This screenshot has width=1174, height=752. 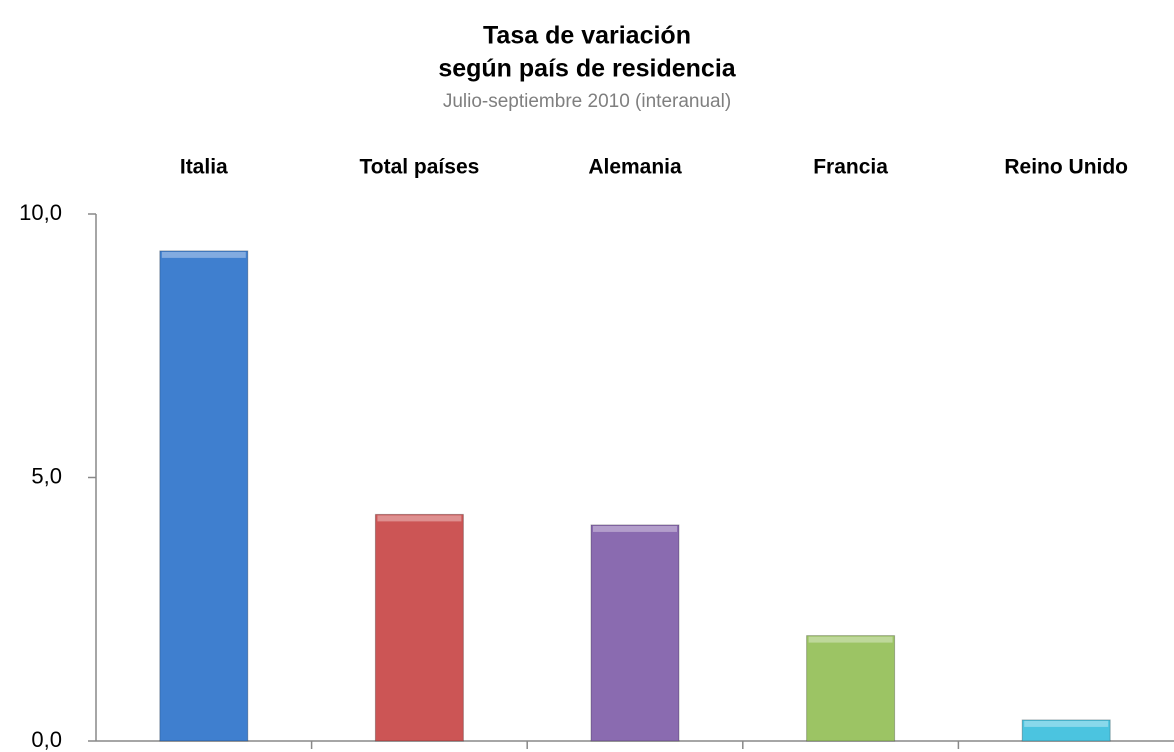 I want to click on category-label: Alemania, so click(x=635, y=167).